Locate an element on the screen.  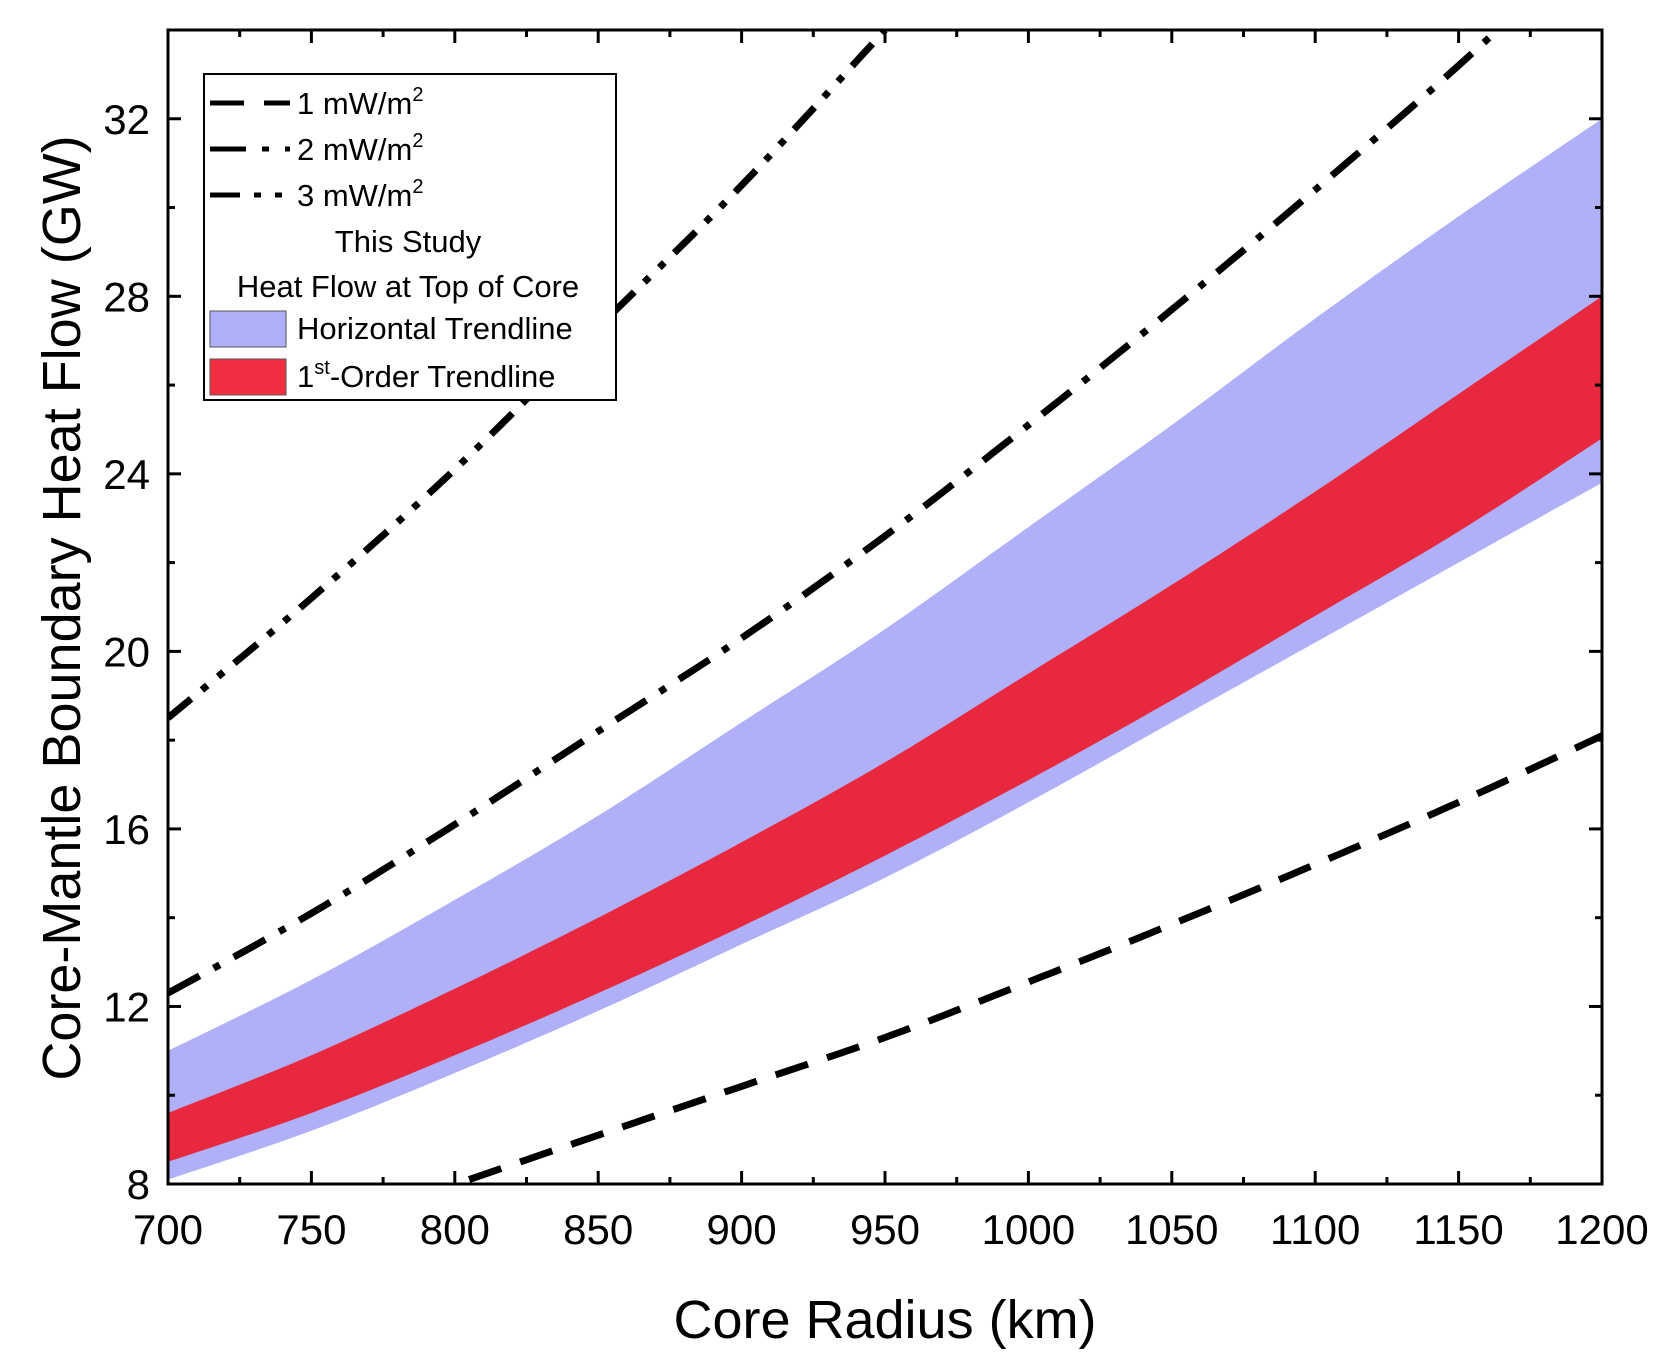
legend-label-text: Horizontal Trendline is located at coordinates (435, 328).